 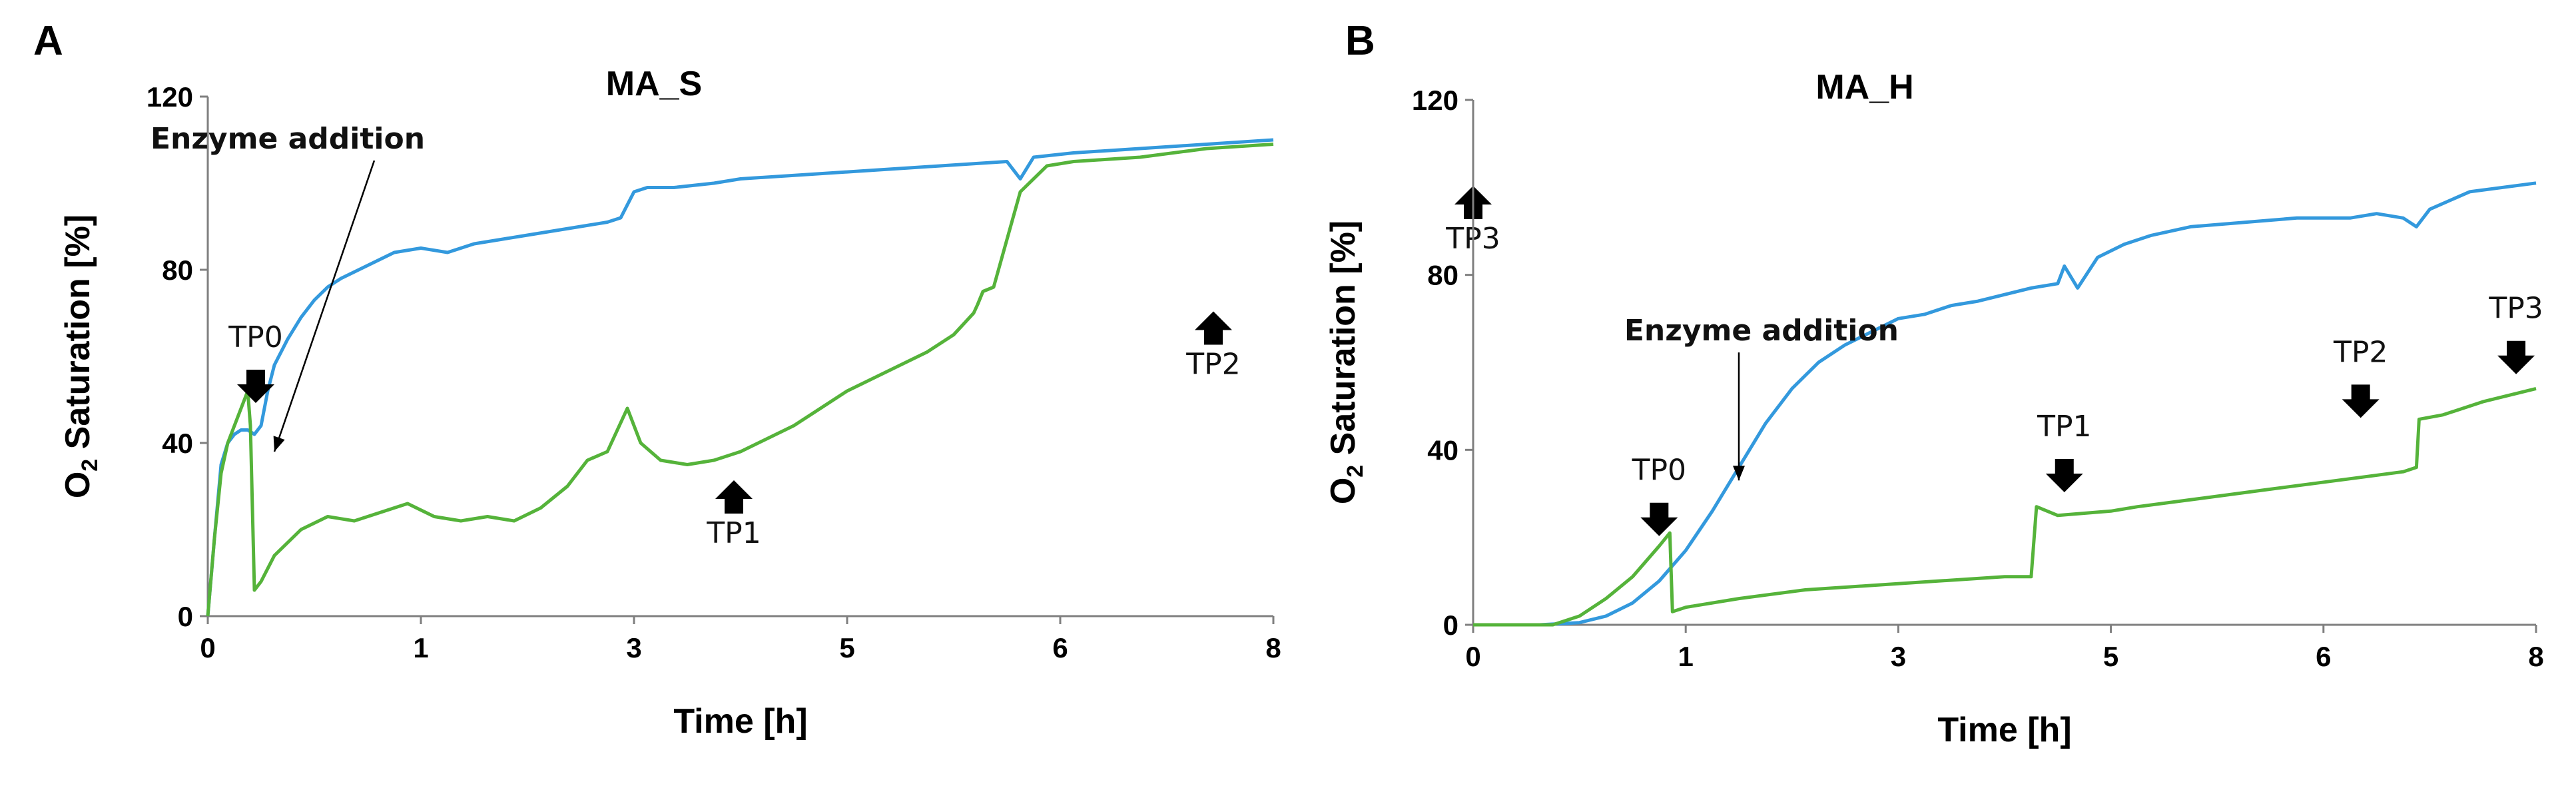 I want to click on chart-title: MA_H, so click(x=1864, y=87).